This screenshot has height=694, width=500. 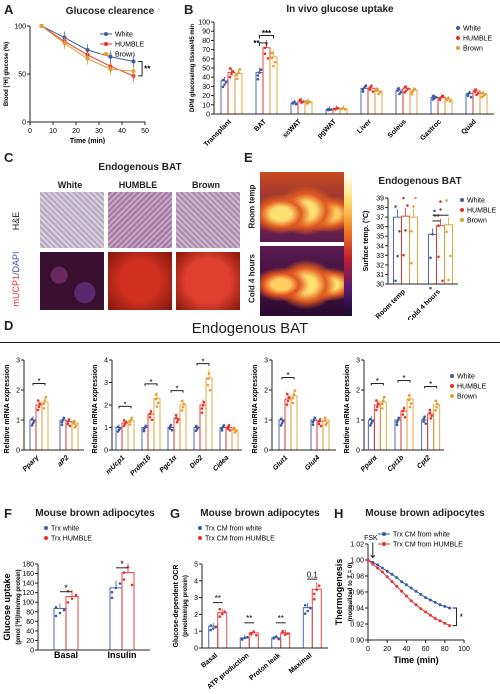 I want to click on y-tick-label: 3, so click(x=358, y=361).